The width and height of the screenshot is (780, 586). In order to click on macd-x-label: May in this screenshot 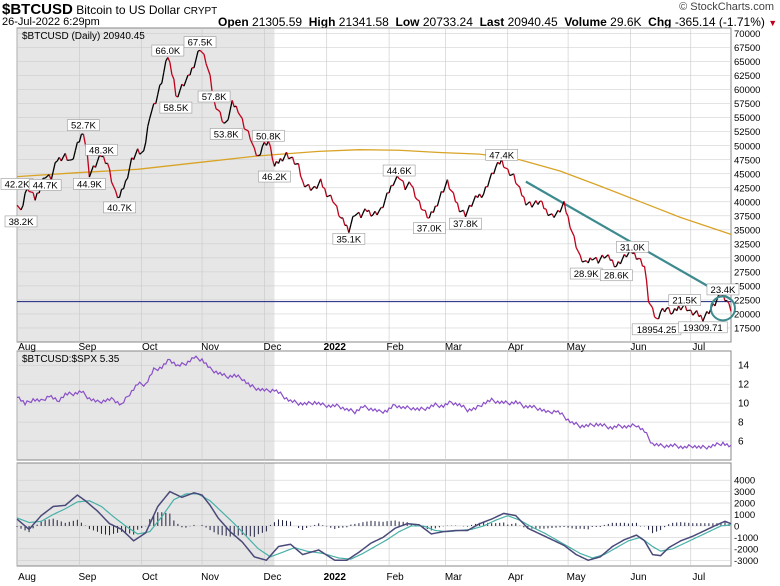, I will do `click(576, 577)`.